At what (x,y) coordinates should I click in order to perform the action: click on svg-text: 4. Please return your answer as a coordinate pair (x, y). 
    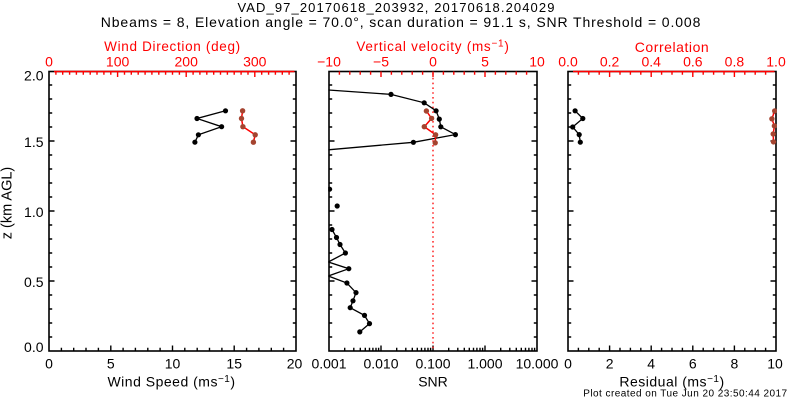
    Looking at the image, I should click on (651, 364).